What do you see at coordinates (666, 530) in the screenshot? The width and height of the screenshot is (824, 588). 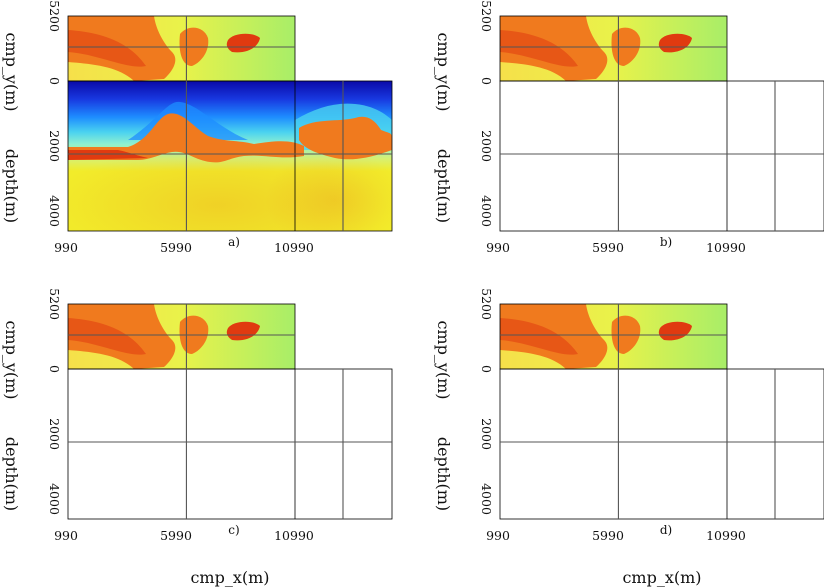 I see `panel-label: d)` at bounding box center [666, 530].